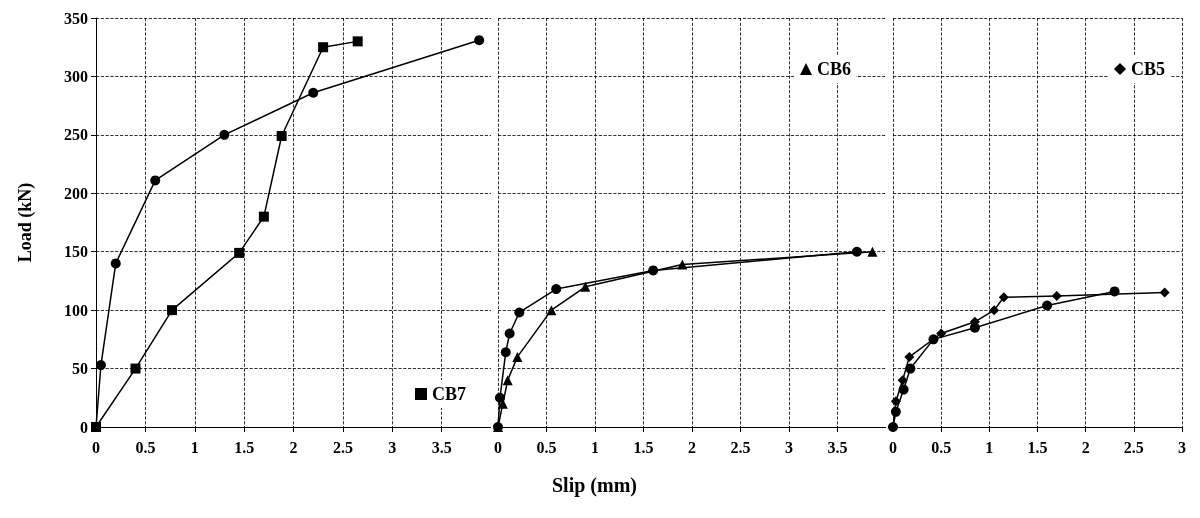  Describe the element at coordinates (76, 310) in the screenshot. I see `y-tick-label: 100` at that location.